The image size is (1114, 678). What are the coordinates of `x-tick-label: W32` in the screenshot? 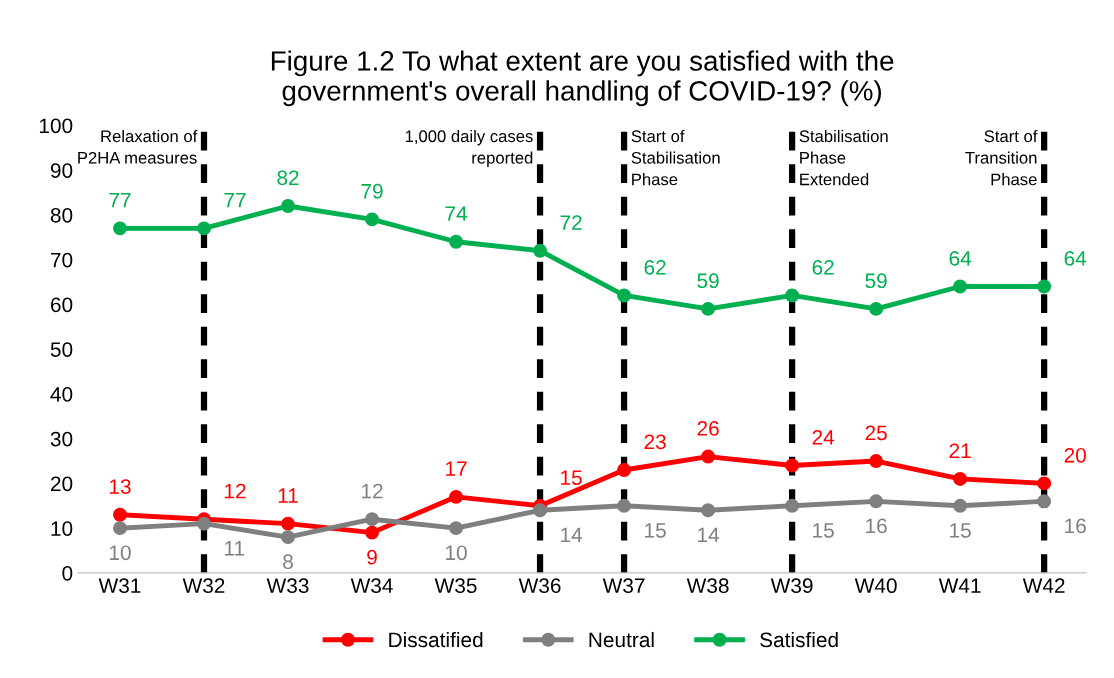 It's located at (203, 586).